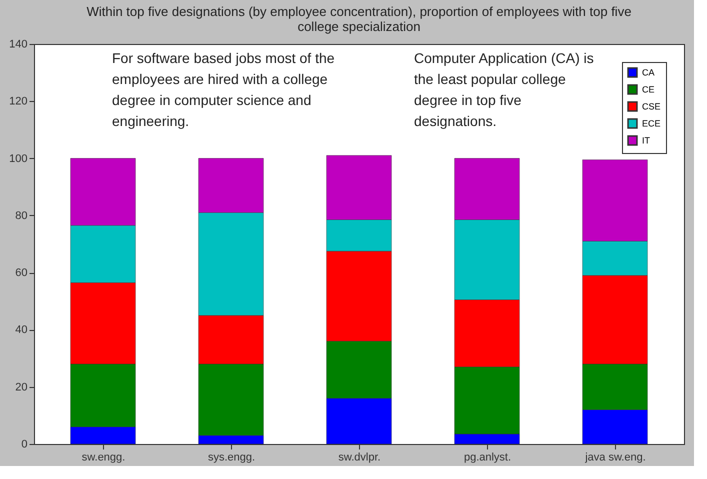 Image resolution: width=707 pixels, height=479 pixels. What do you see at coordinates (359, 19) in the screenshot?
I see `chart-title: Within top five designations (by employee concentration), proportion of employees with top five college specialization` at bounding box center [359, 19].